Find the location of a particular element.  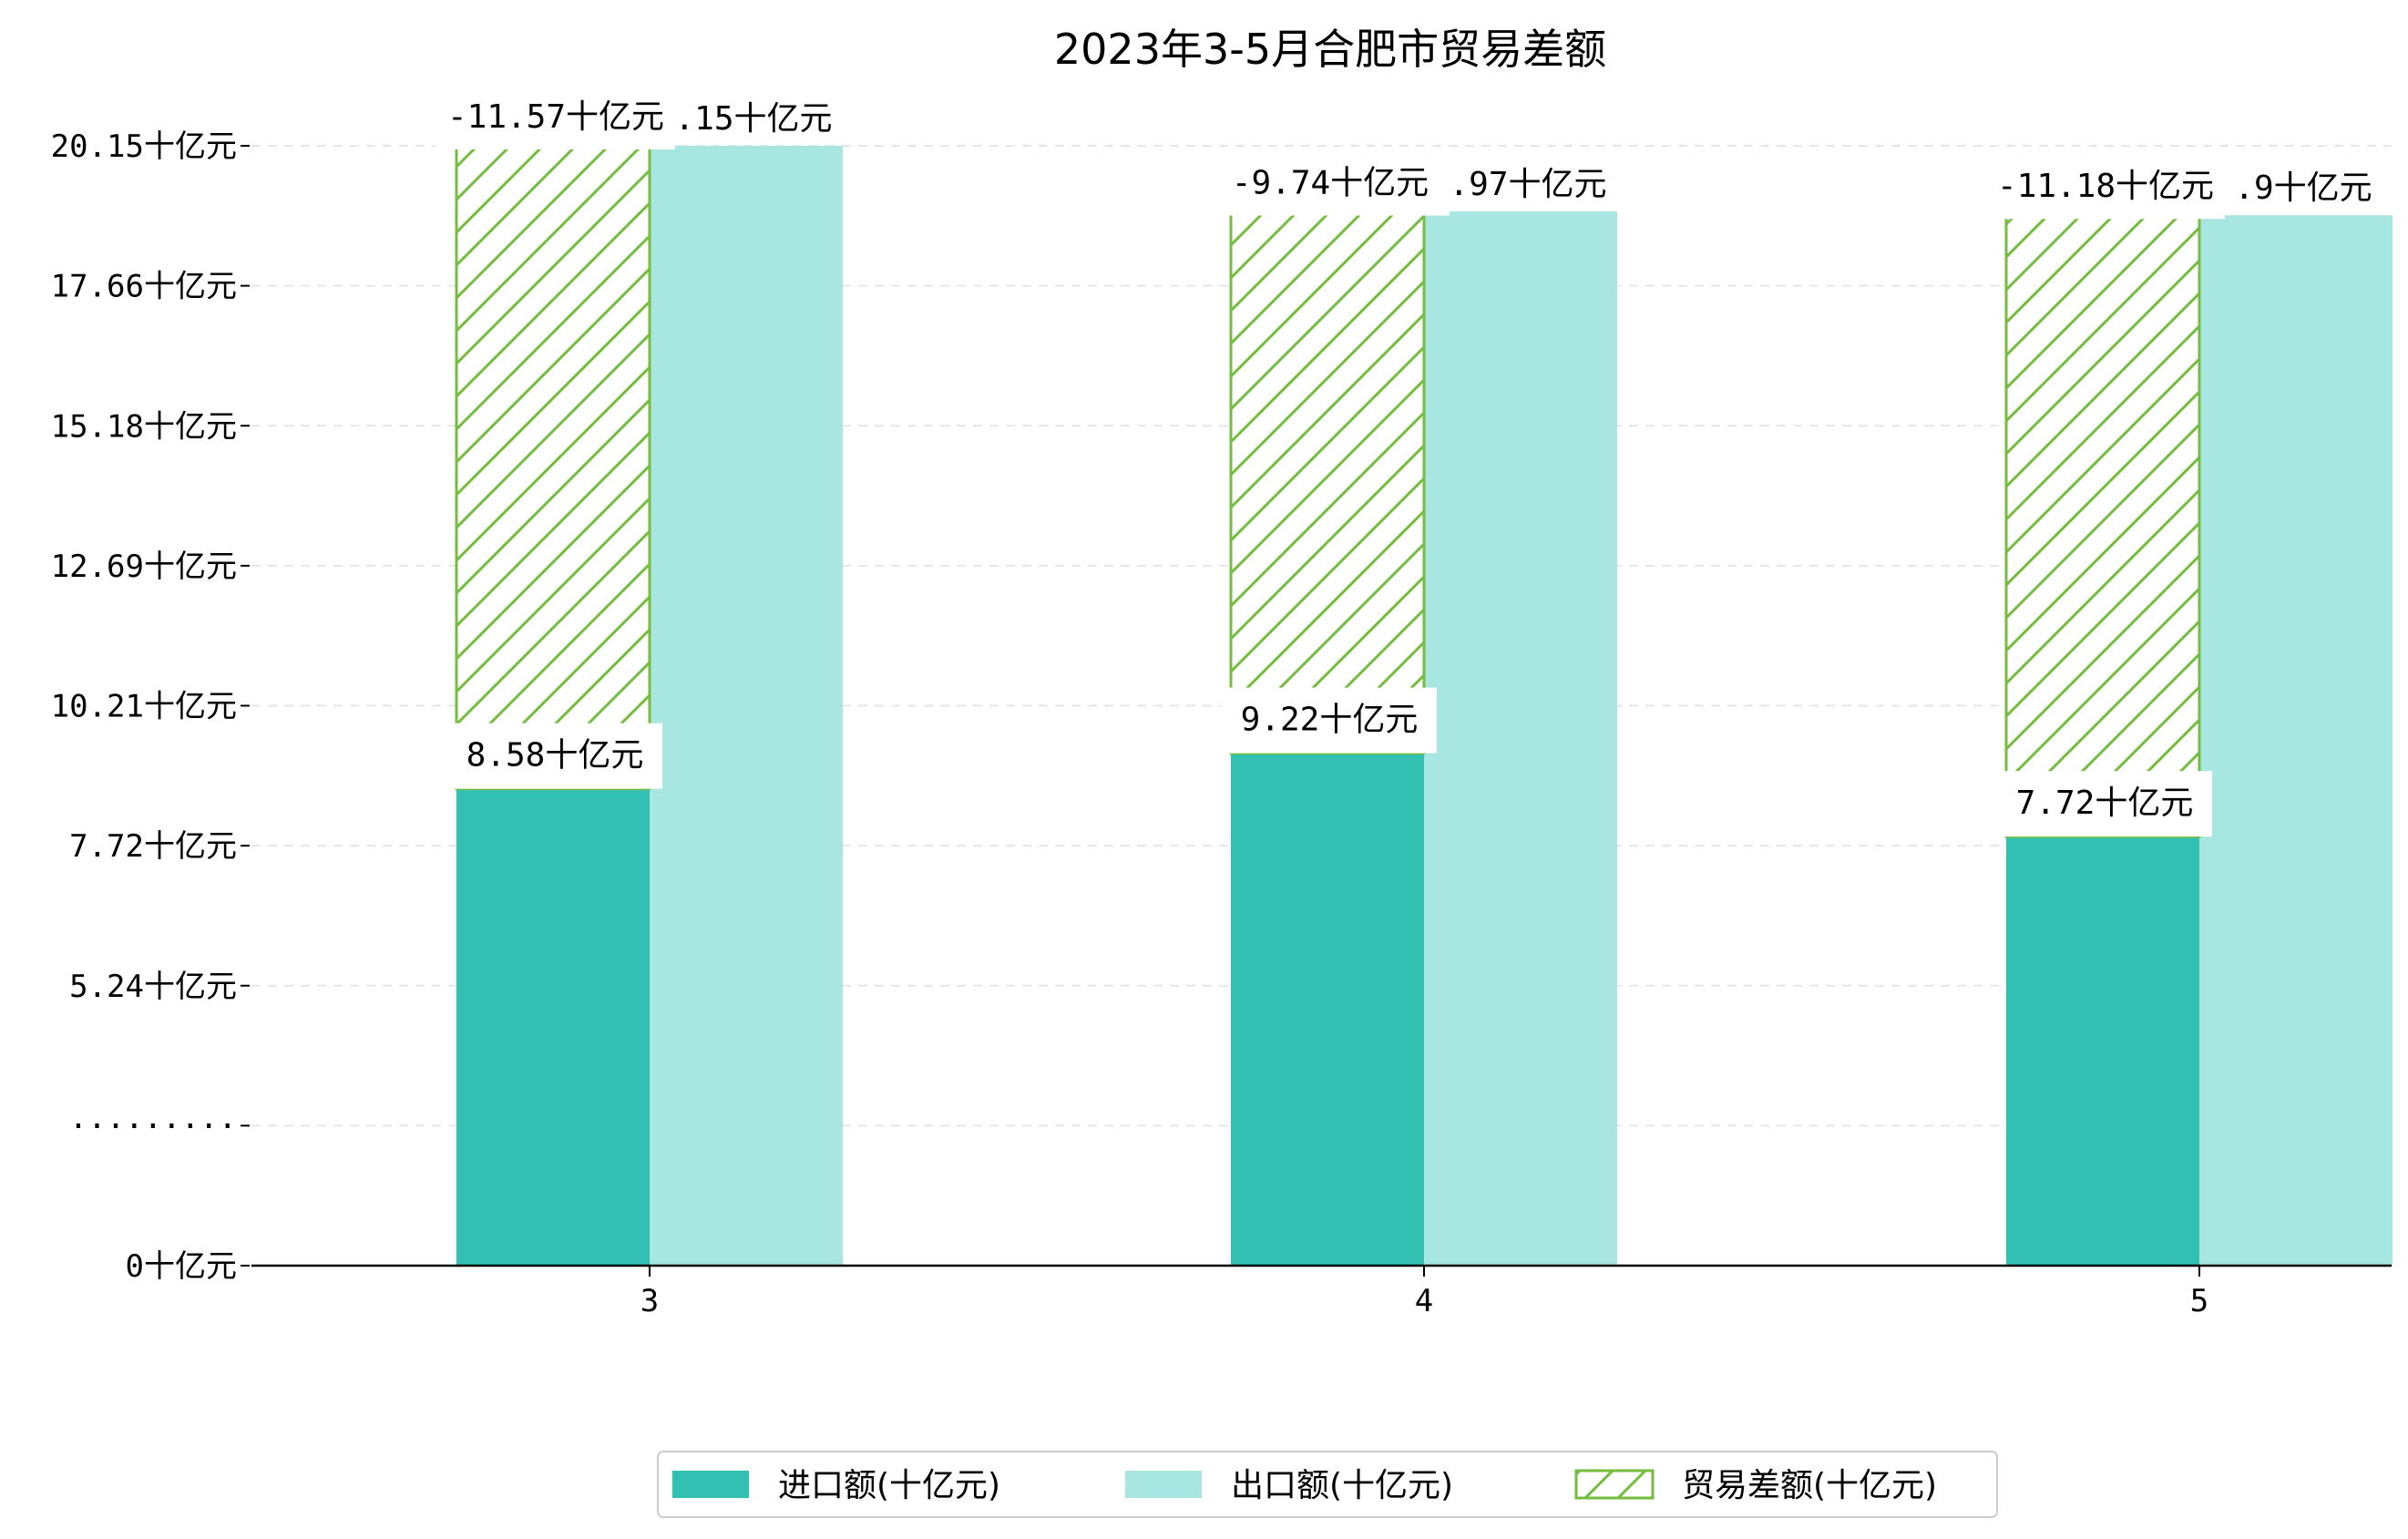

x-tick-label: 3 is located at coordinates (649, 1301).